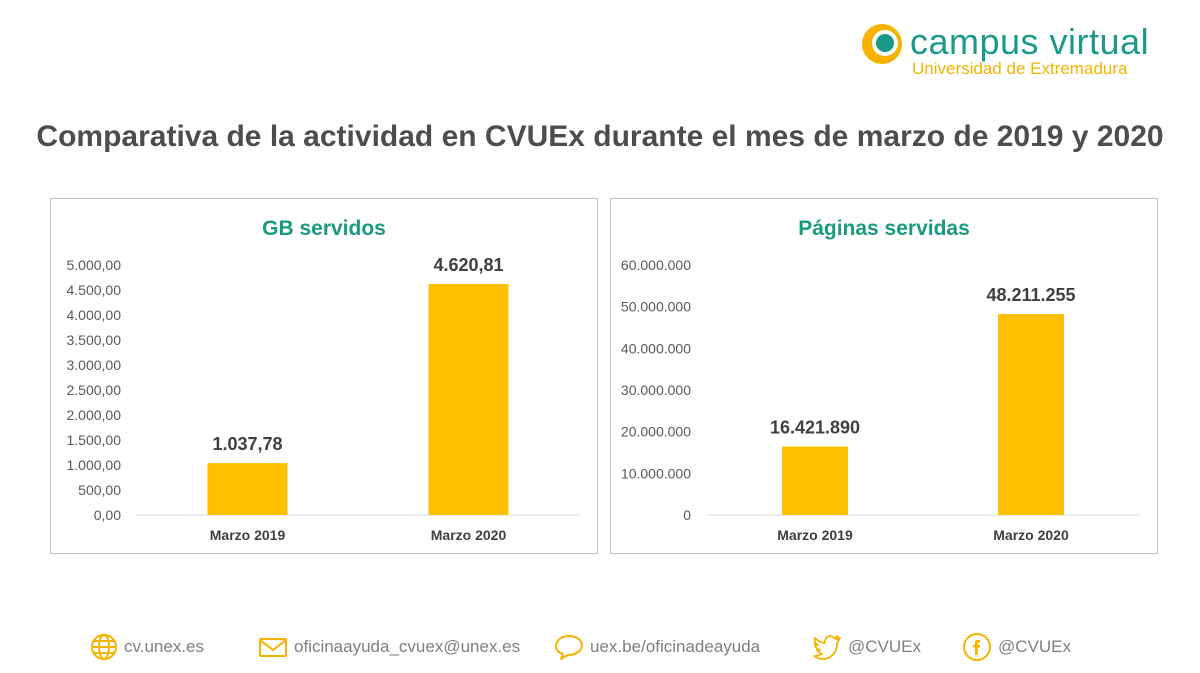  I want to click on data-label: 4.620,81, so click(468, 265).